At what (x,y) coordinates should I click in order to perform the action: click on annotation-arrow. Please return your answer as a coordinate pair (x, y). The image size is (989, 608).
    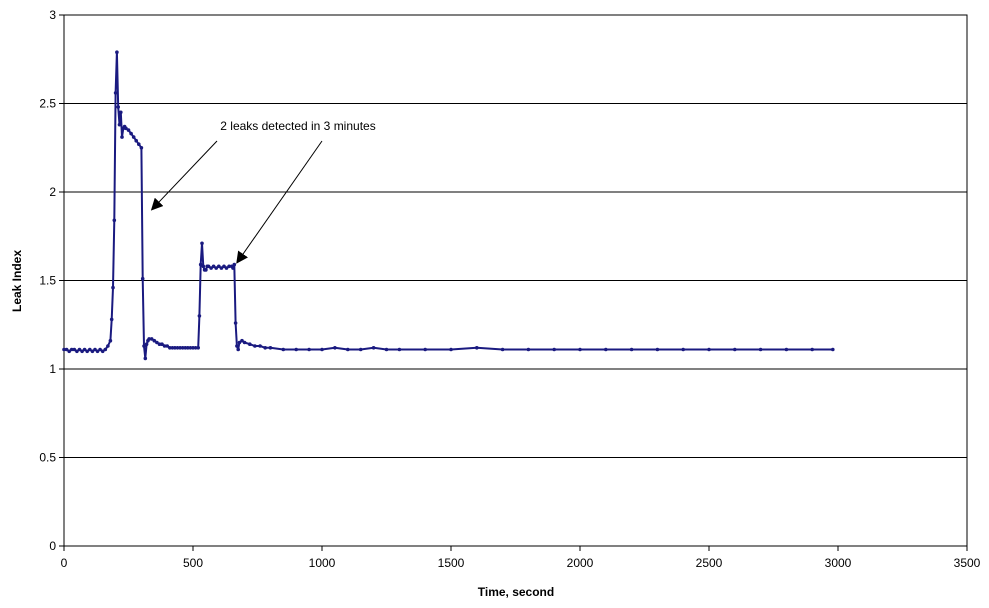
    Looking at the image, I should click on (279, 202).